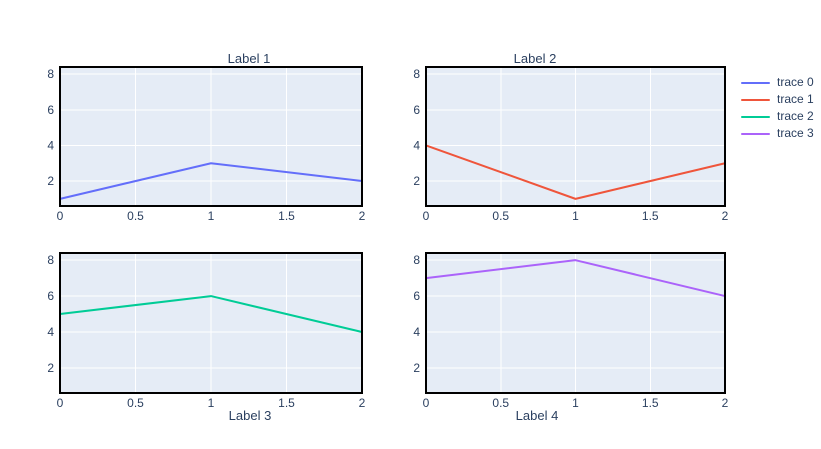  What do you see at coordinates (249, 58) in the screenshot?
I see `subplot-1-title: Label 1` at bounding box center [249, 58].